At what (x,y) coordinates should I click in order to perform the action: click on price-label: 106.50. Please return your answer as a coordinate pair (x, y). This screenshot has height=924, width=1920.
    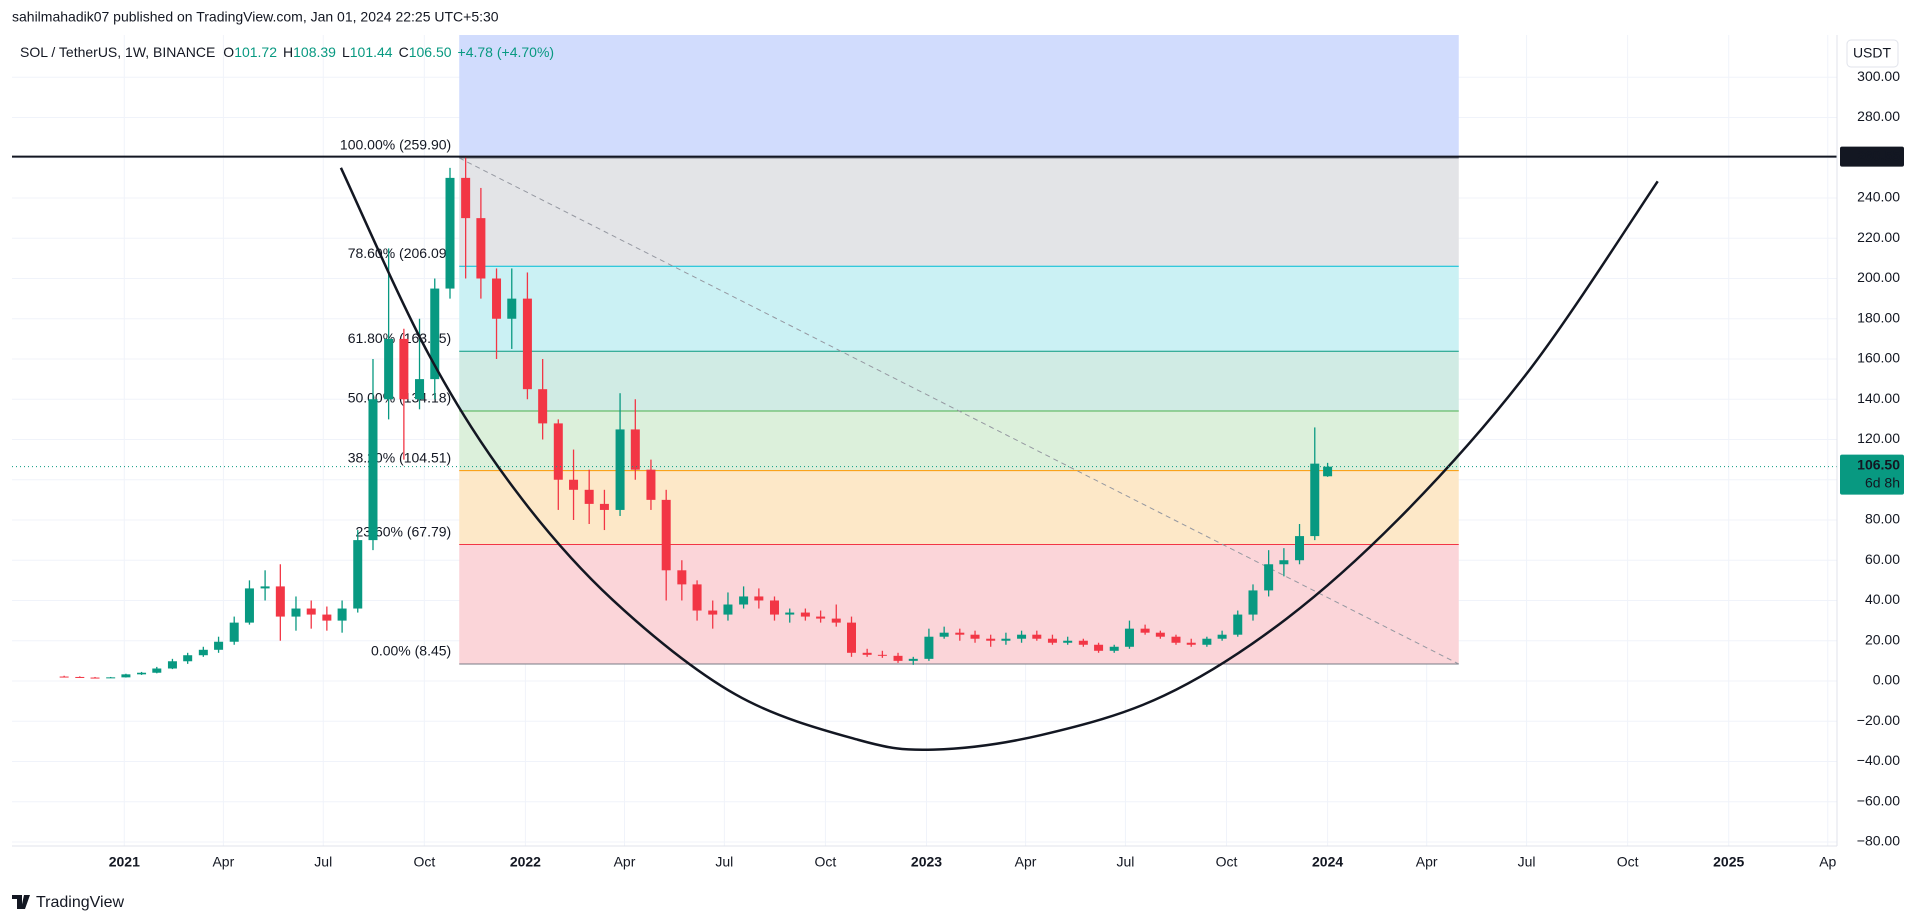
    Looking at the image, I should click on (1878, 464).